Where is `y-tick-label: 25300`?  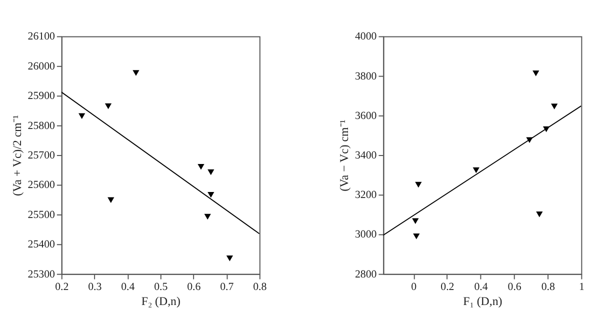 y-tick-label: 25300 is located at coordinates (42, 274).